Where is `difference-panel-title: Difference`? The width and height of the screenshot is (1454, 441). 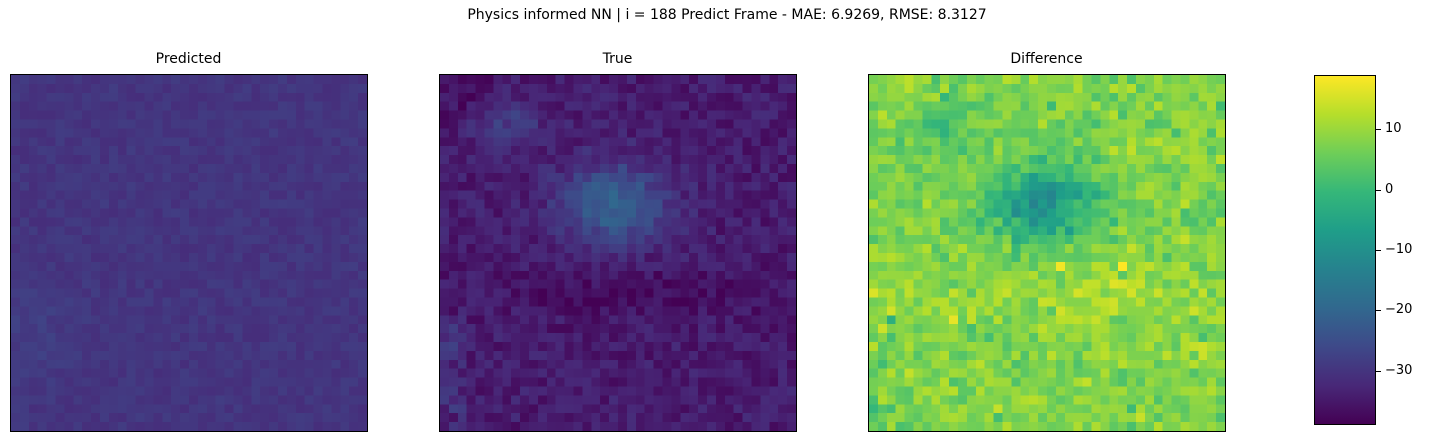
difference-panel-title: Difference is located at coordinates (1046, 59).